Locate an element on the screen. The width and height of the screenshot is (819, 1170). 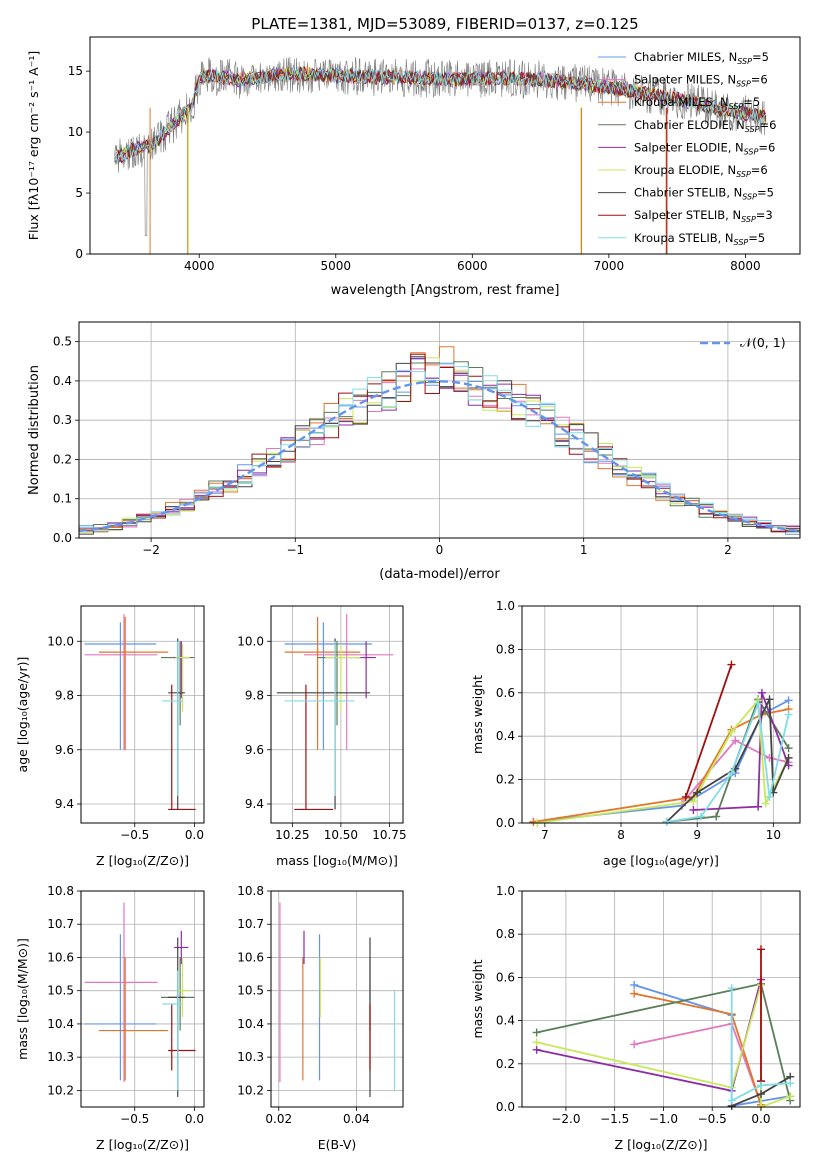
legend-entry: Chabrier MILES, NSSP=5 is located at coordinates (701, 58).